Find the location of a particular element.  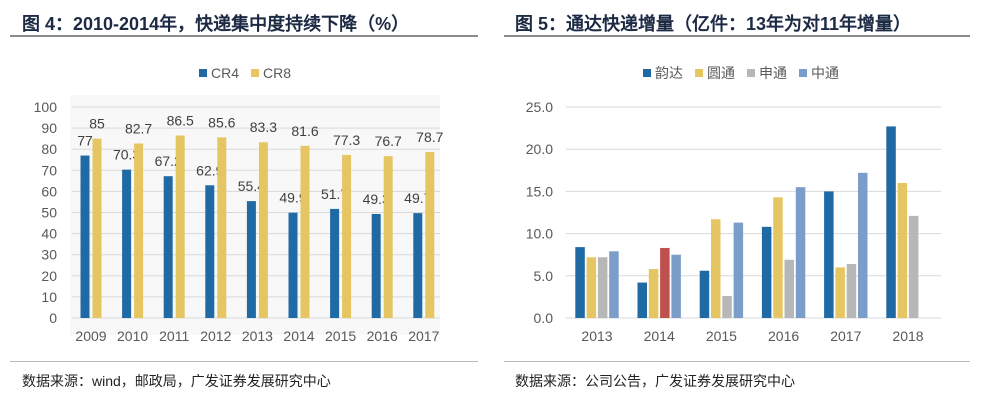

bar-韵达-2016 is located at coordinates (766, 272).